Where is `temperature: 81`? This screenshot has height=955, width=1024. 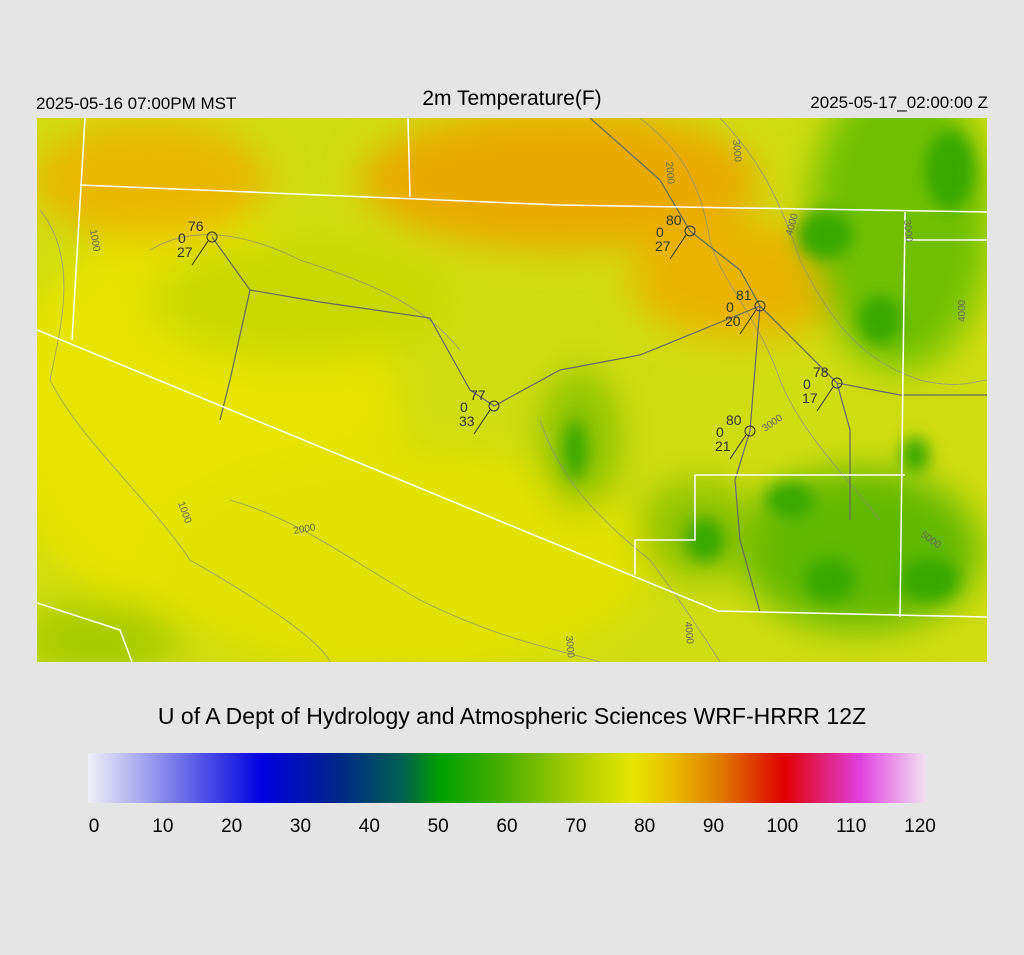
temperature: 81 is located at coordinates (744, 295).